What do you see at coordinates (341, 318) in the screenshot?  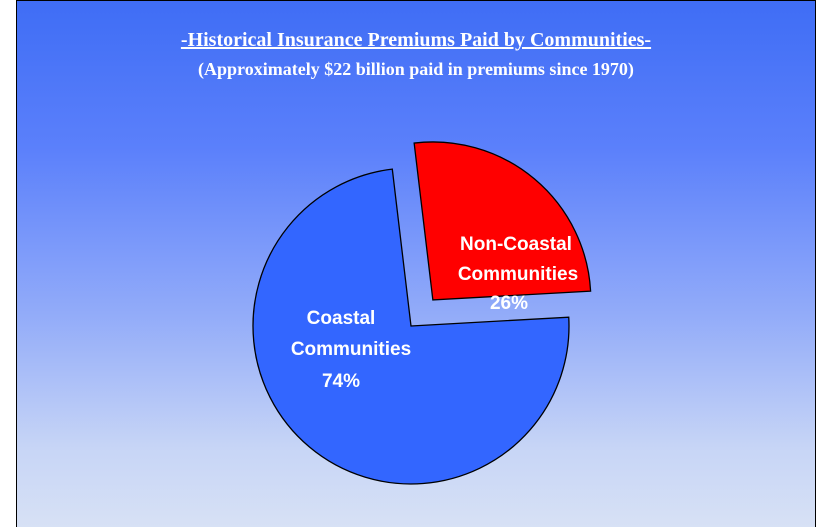 I see `slice-label-coastal-line1: Coastal` at bounding box center [341, 318].